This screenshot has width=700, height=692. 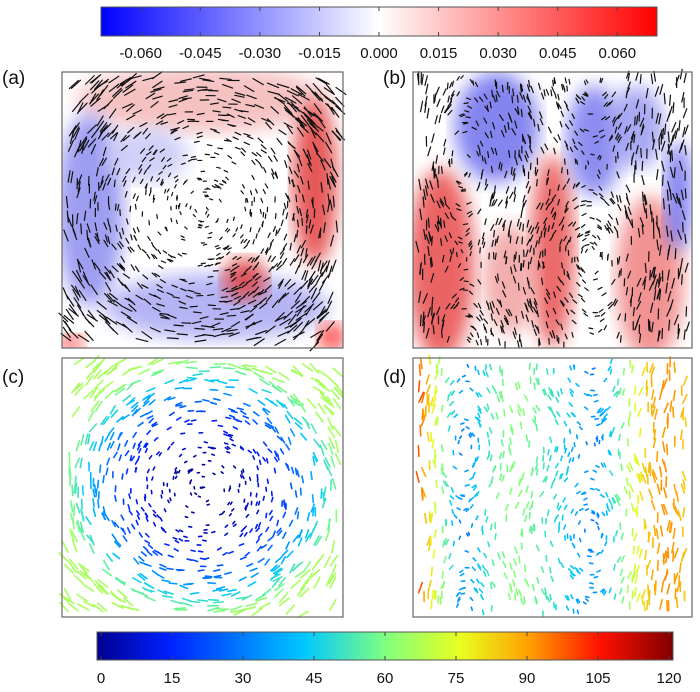 I want to click on colorbar-tick-label: 0.030, so click(x=498, y=53).